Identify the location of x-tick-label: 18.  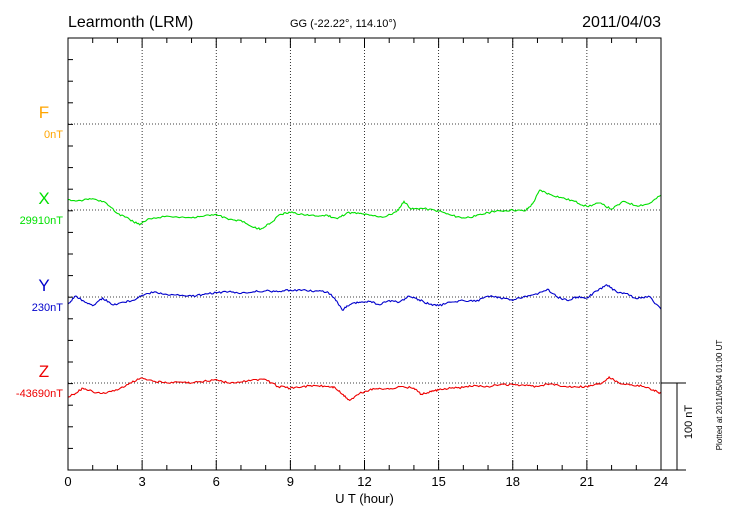
(513, 481).